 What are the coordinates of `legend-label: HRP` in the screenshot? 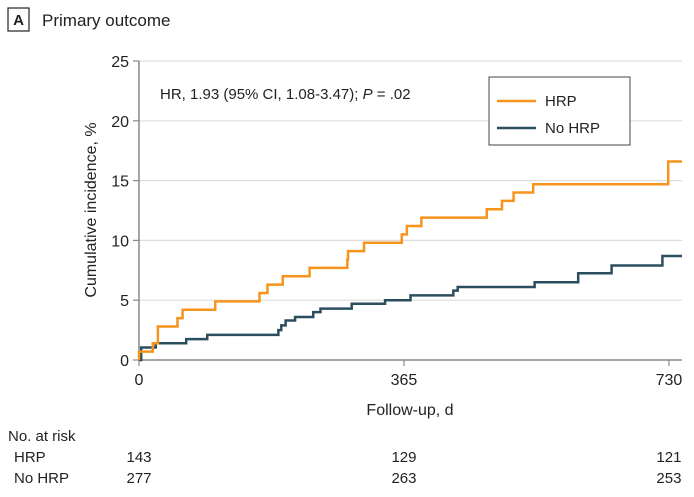 It's located at (561, 101).